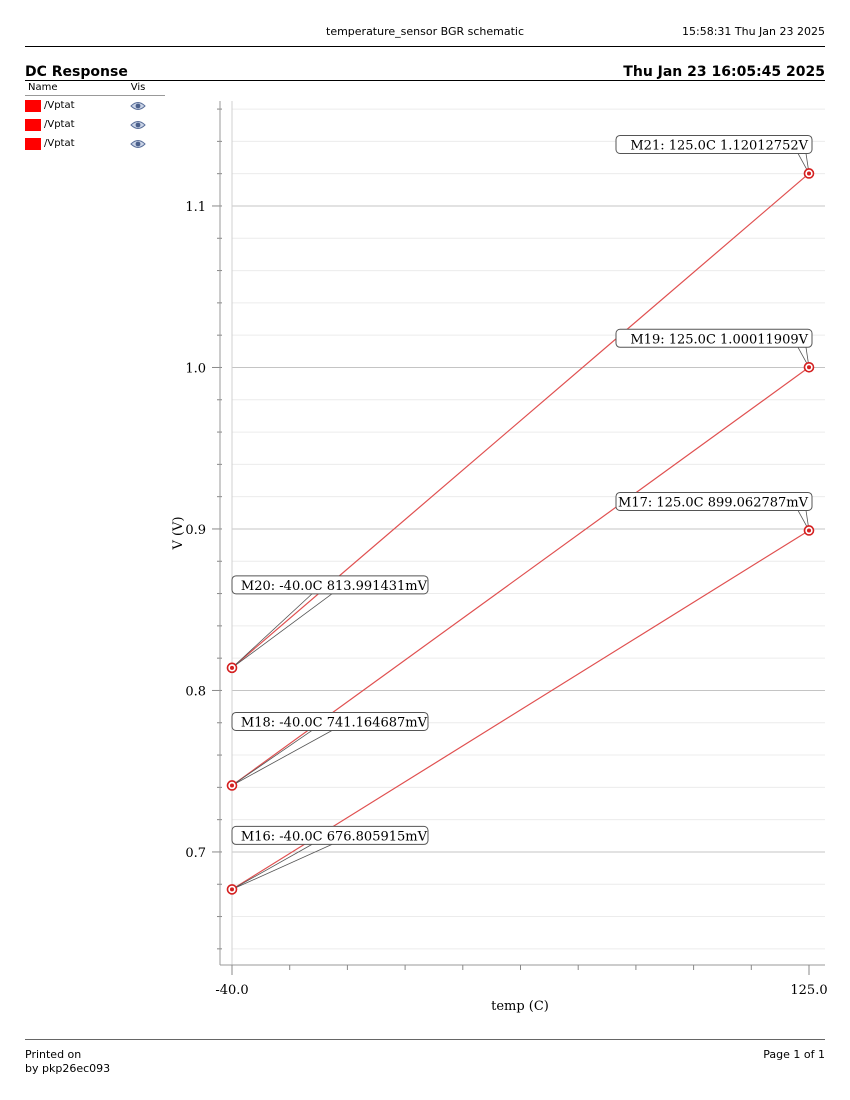  What do you see at coordinates (794, 1054) in the screenshot?
I see `page-number: Page 1 of 1` at bounding box center [794, 1054].